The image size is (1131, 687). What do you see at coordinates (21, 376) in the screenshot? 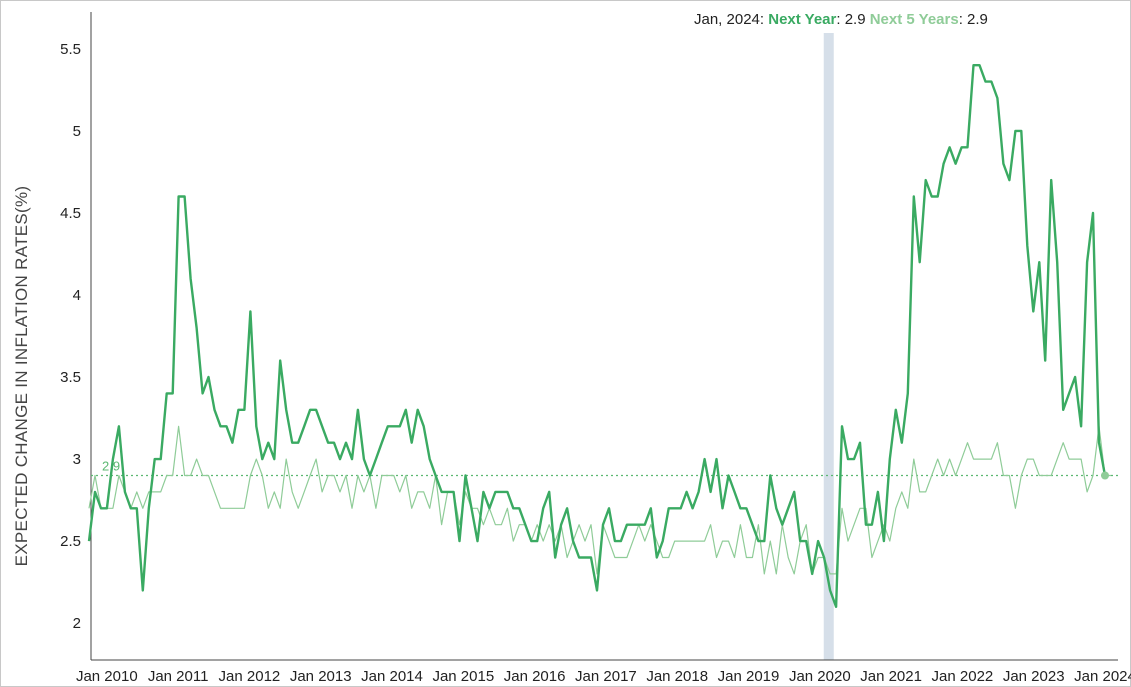
I see `y-axis-label: EXPECTED CHANGE IN INFLATION RATES(%)` at bounding box center [21, 376].